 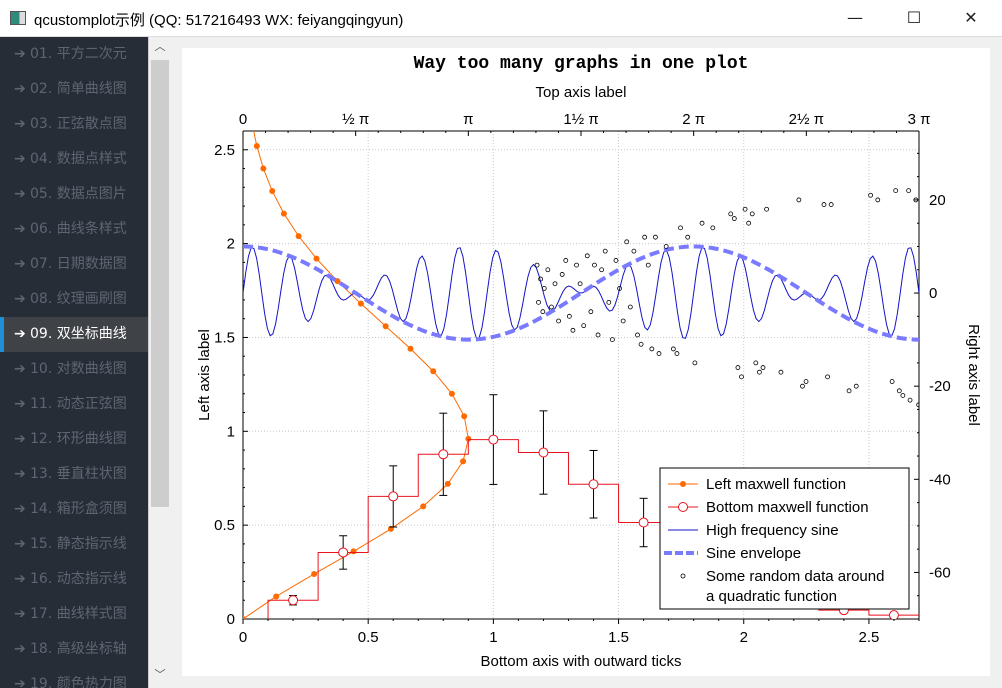 What do you see at coordinates (806, 119) in the screenshot?
I see `top-tick-label: 2½ π` at bounding box center [806, 119].